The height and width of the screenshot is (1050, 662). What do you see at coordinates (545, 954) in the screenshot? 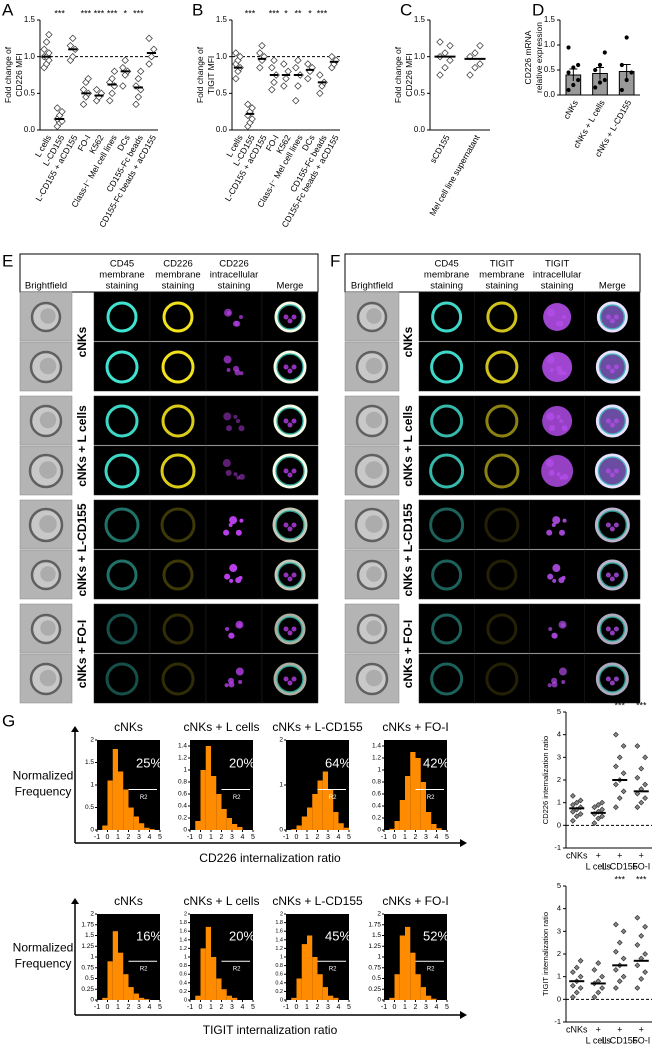
I see `y-axis-title: TIGIT internalization ratio` at bounding box center [545, 954].